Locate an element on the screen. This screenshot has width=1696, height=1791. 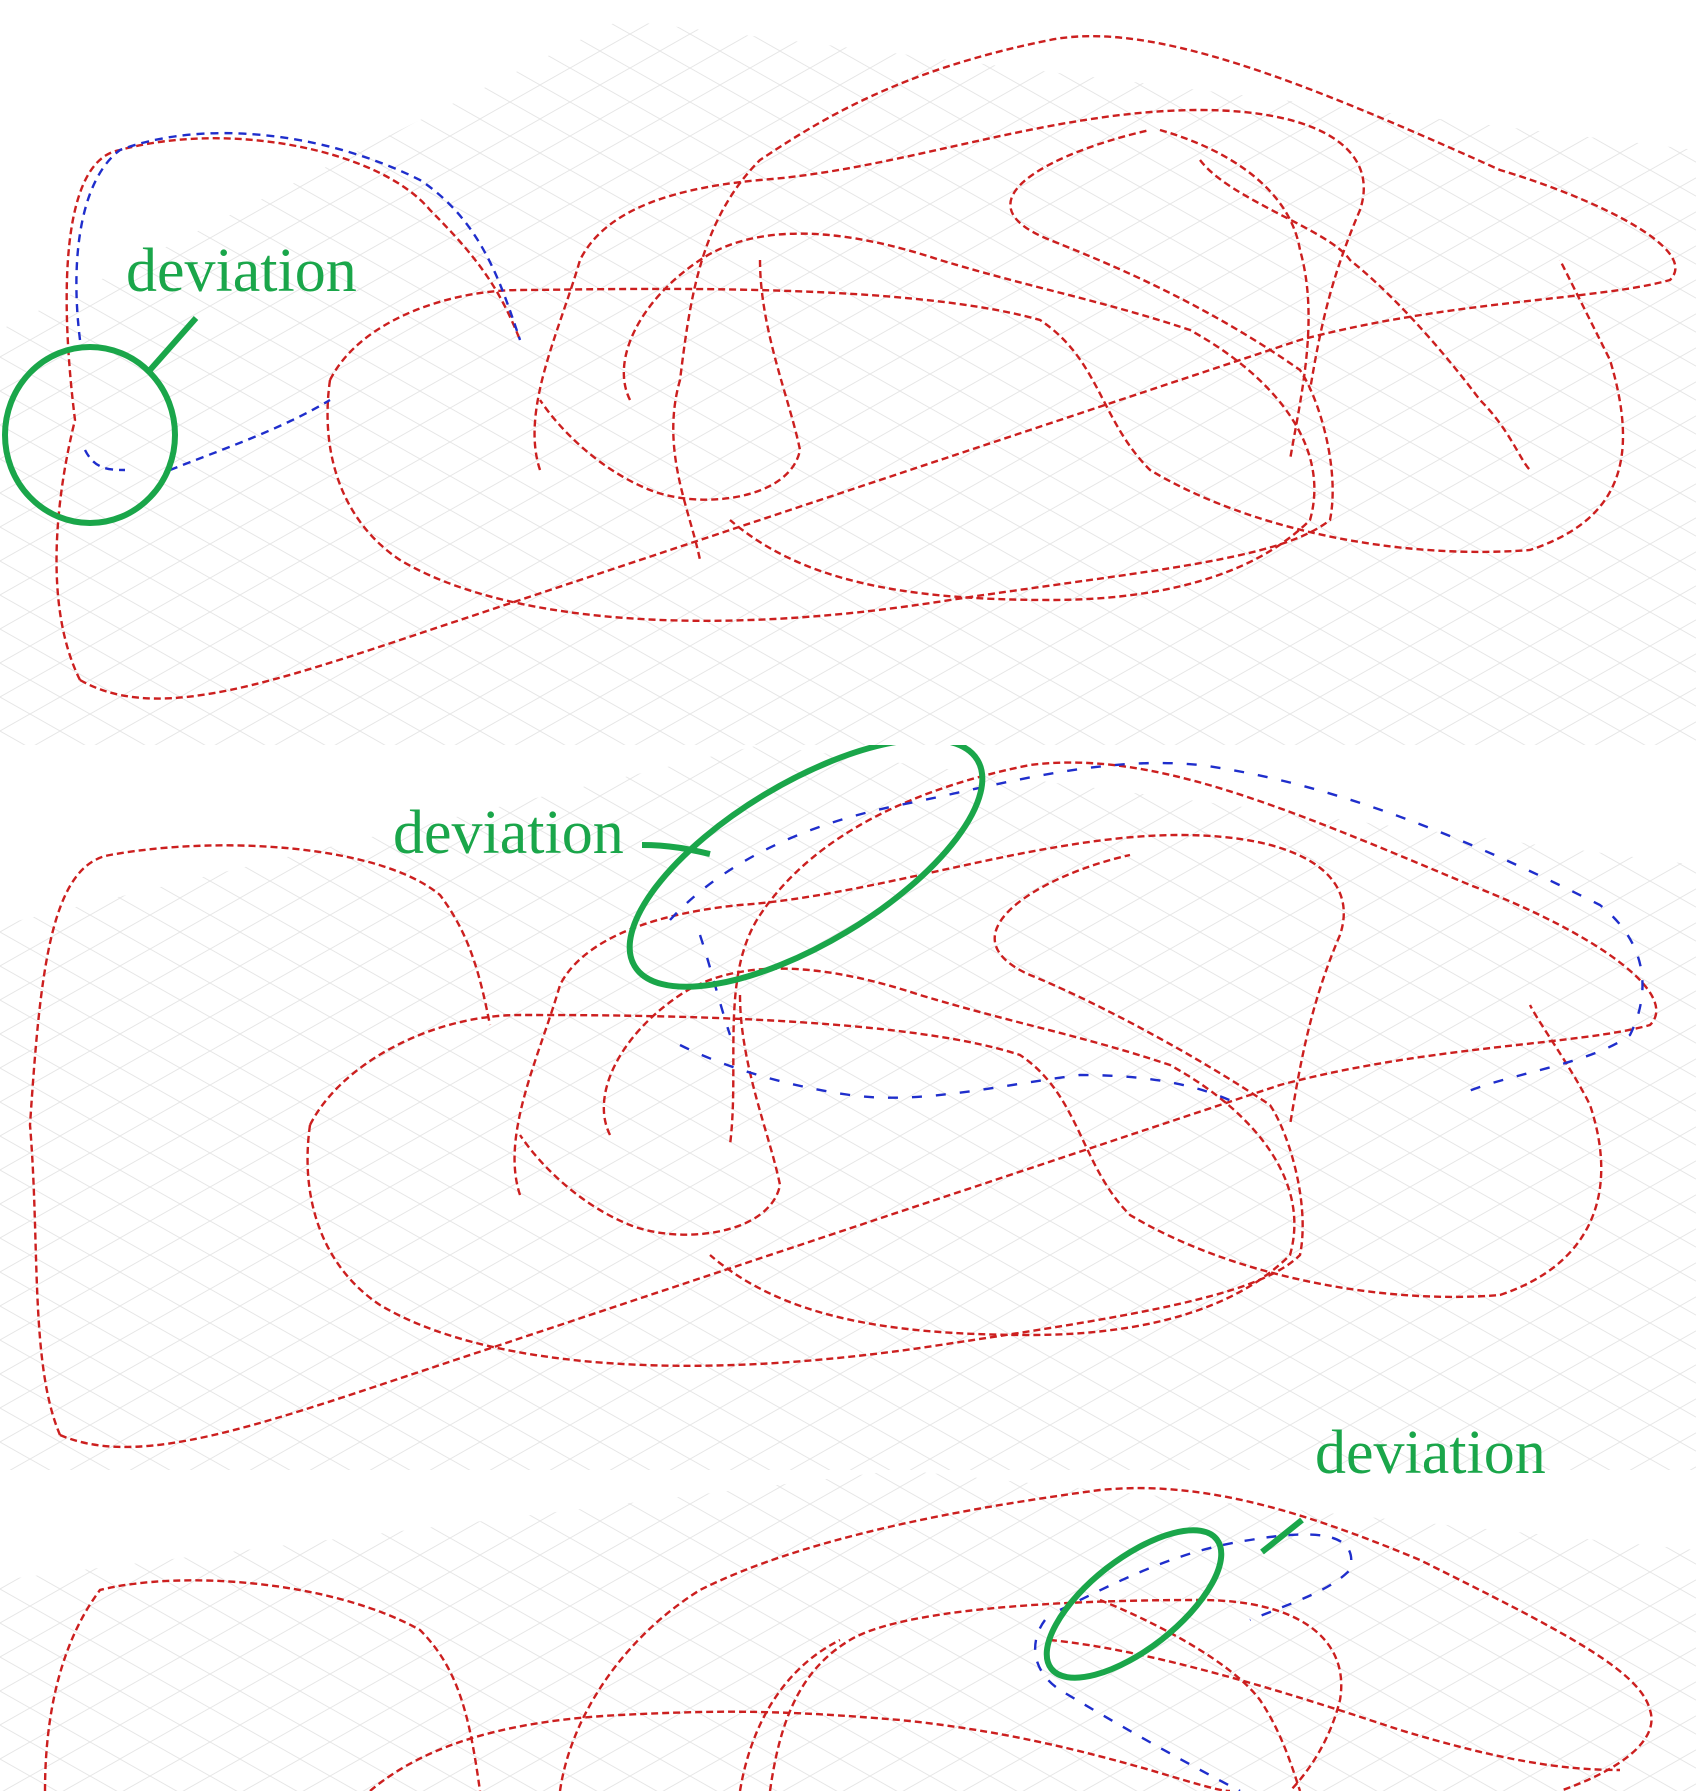
deviation-highlight-circle is located at coordinates (90, 435).